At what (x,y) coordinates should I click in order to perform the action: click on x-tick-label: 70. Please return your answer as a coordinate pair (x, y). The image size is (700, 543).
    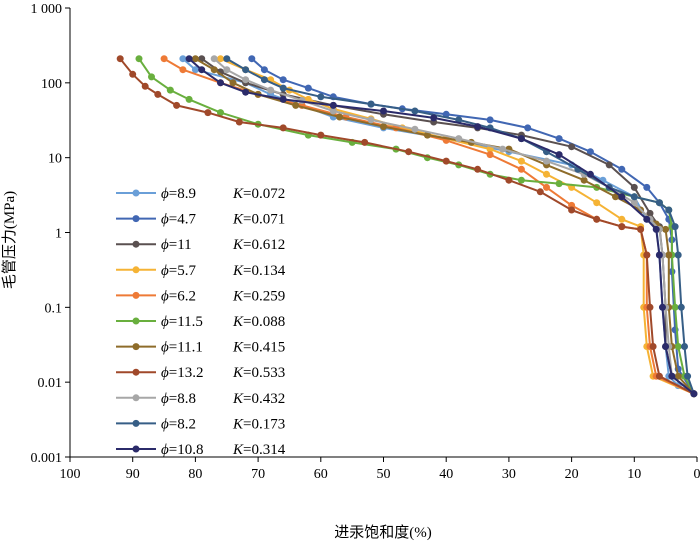
    Looking at the image, I should click on (258, 474).